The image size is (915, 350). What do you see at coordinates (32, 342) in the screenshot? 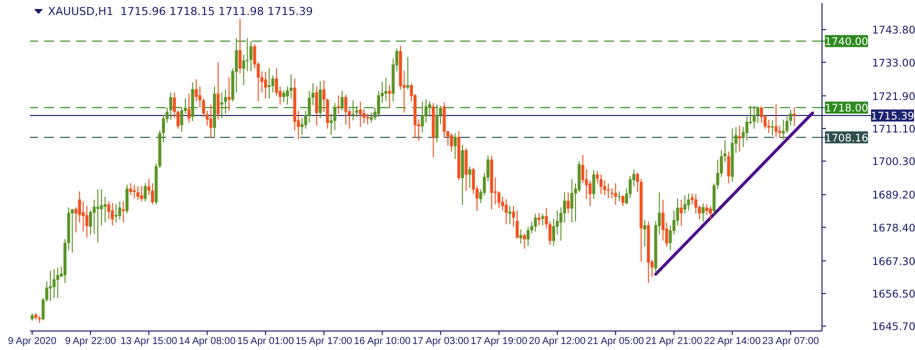
I see `x-tick-label: 9 Apr 2020` at bounding box center [32, 342].